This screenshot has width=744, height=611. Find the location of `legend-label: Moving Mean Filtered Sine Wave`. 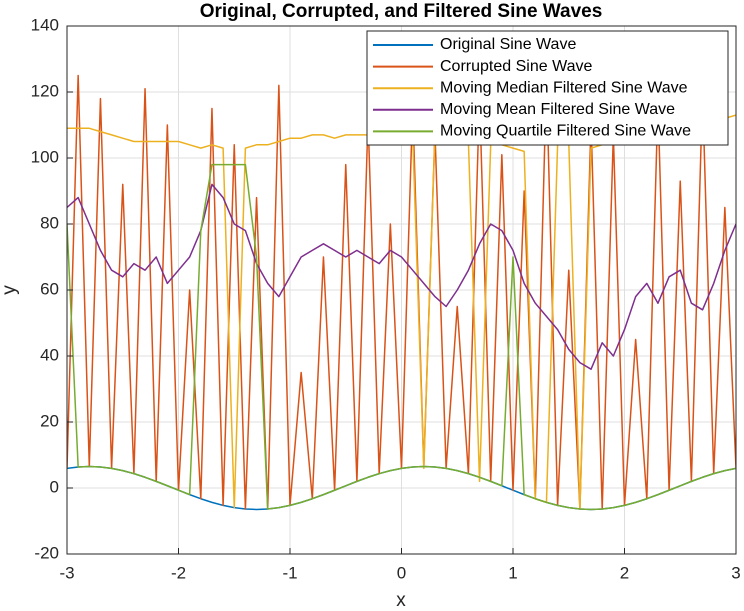

legend-label: Moving Mean Filtered Sine Wave is located at coordinates (557, 109).